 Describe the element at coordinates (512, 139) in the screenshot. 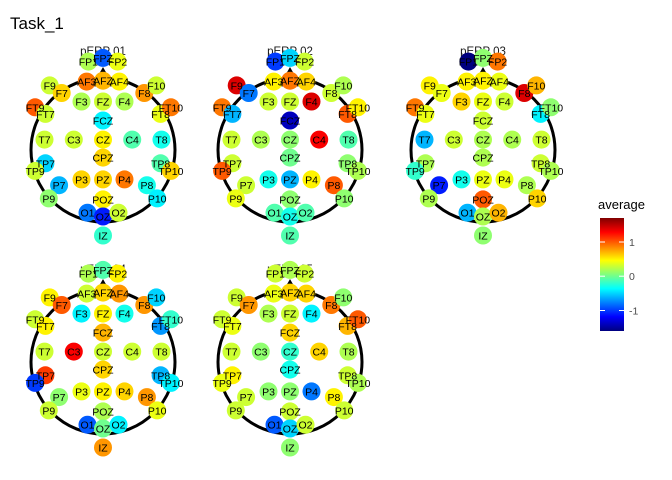

I see `electrode-c4` at that location.